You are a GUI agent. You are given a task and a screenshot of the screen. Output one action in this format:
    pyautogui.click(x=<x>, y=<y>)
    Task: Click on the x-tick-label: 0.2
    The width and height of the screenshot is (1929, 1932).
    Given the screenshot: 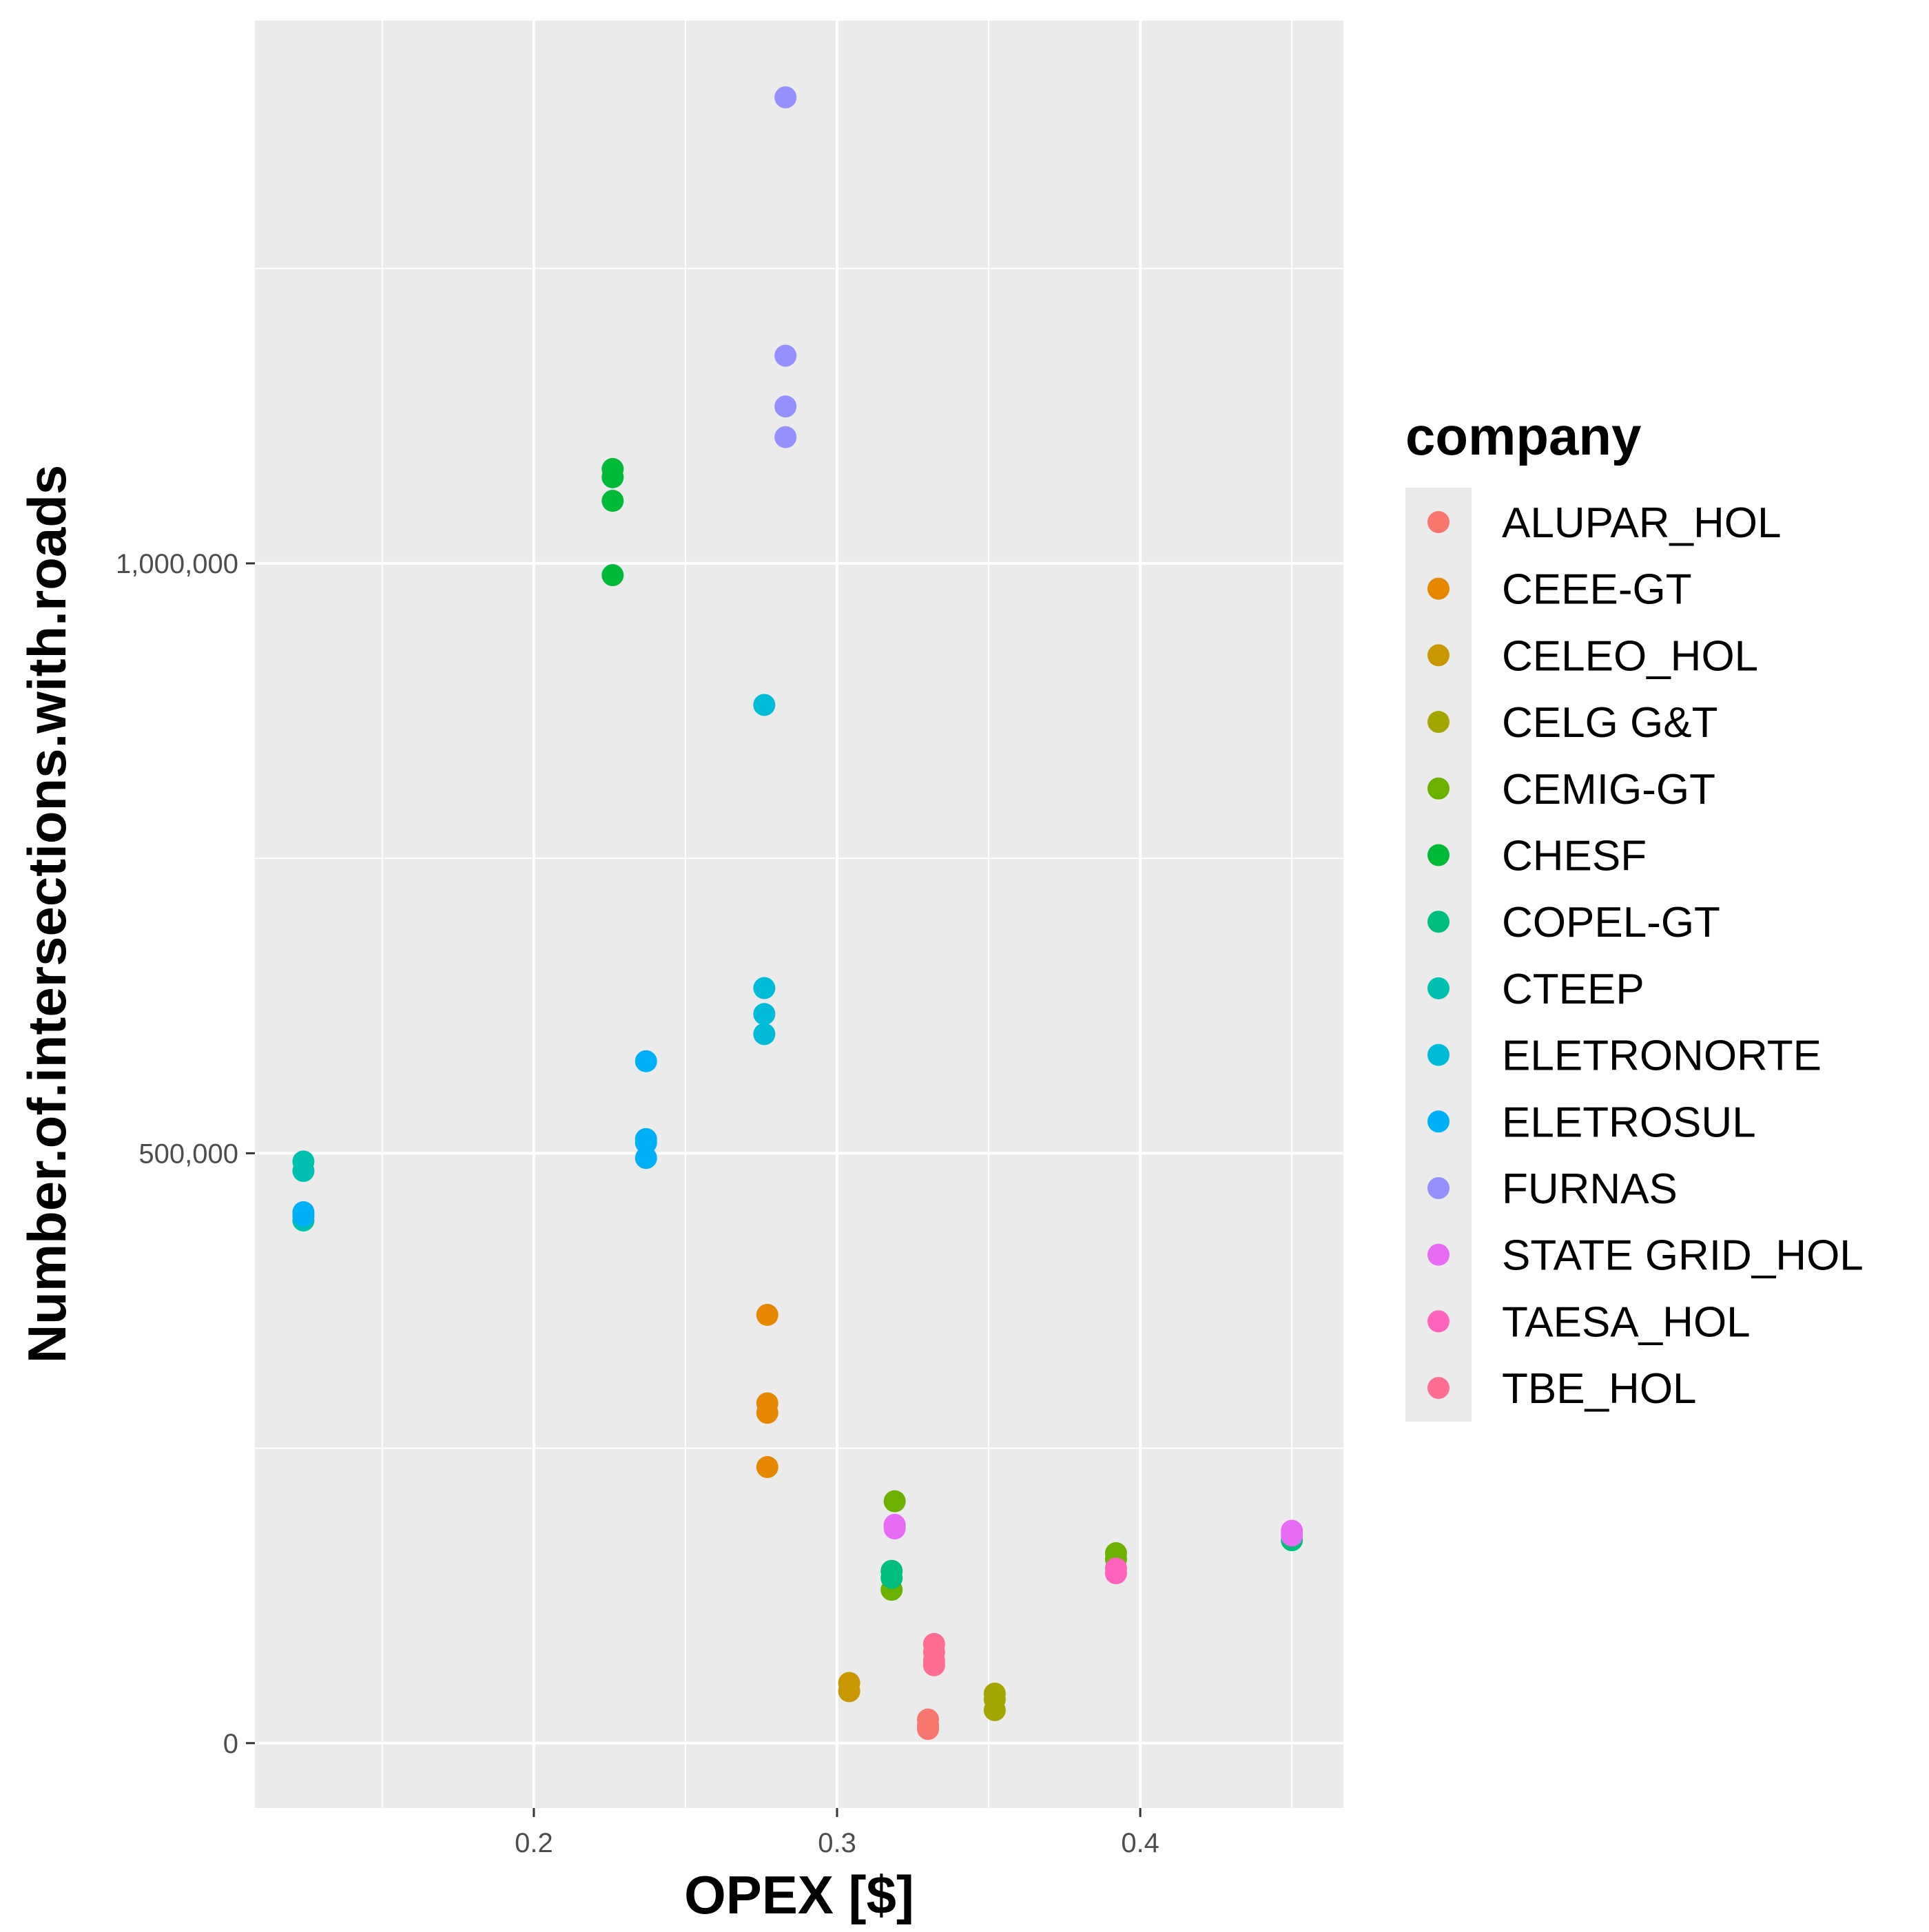 What is the action you would take?
    pyautogui.click(x=534, y=1843)
    